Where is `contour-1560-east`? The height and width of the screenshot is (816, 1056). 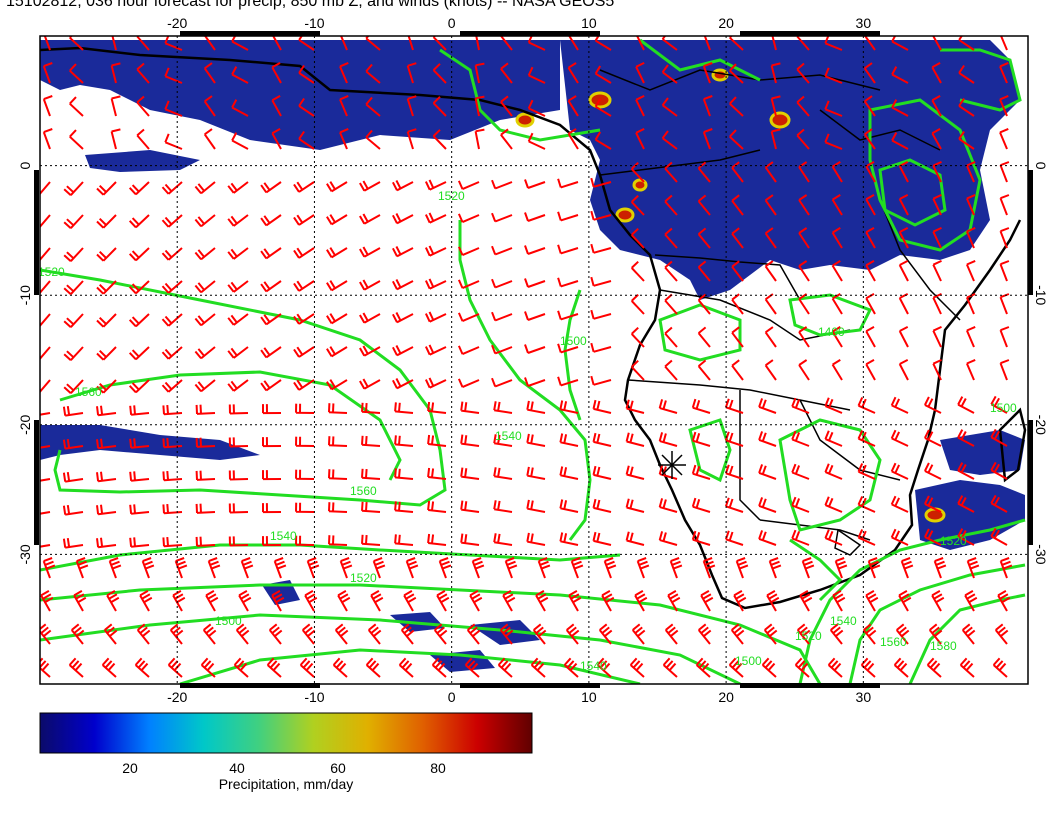
contour-1560-east is located at coordinates (937, 623).